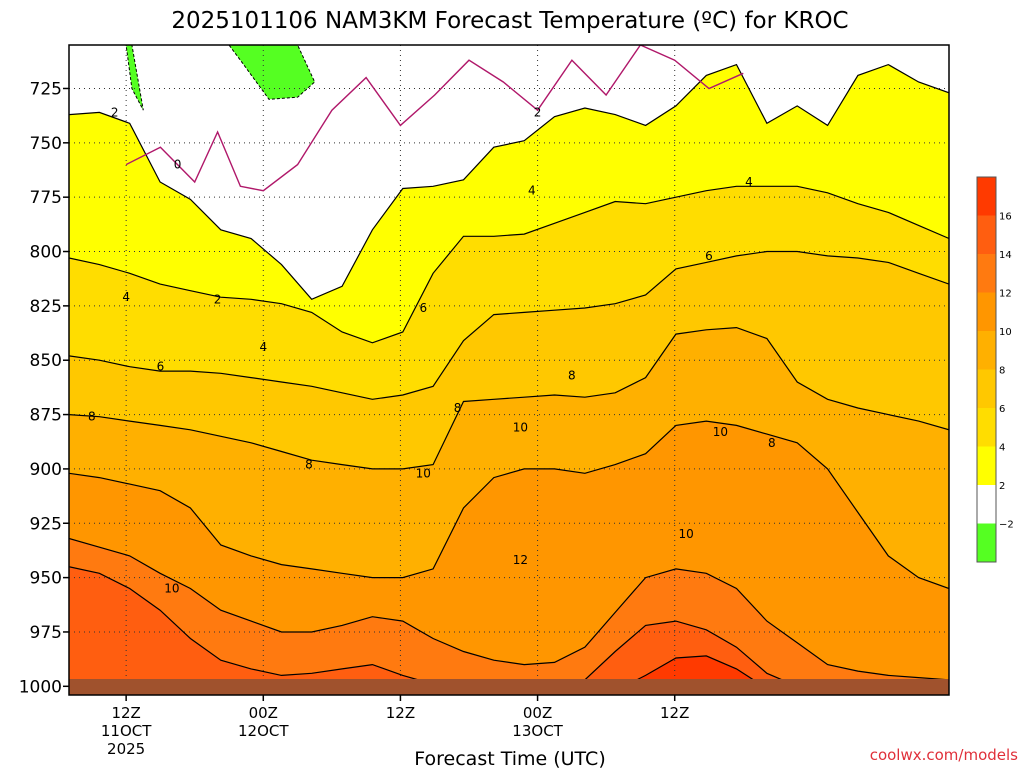 The width and height of the screenshot is (1024, 768). Describe the element at coordinates (1005, 332) in the screenshot. I see `colorbar-tick-label-5: 10` at that location.